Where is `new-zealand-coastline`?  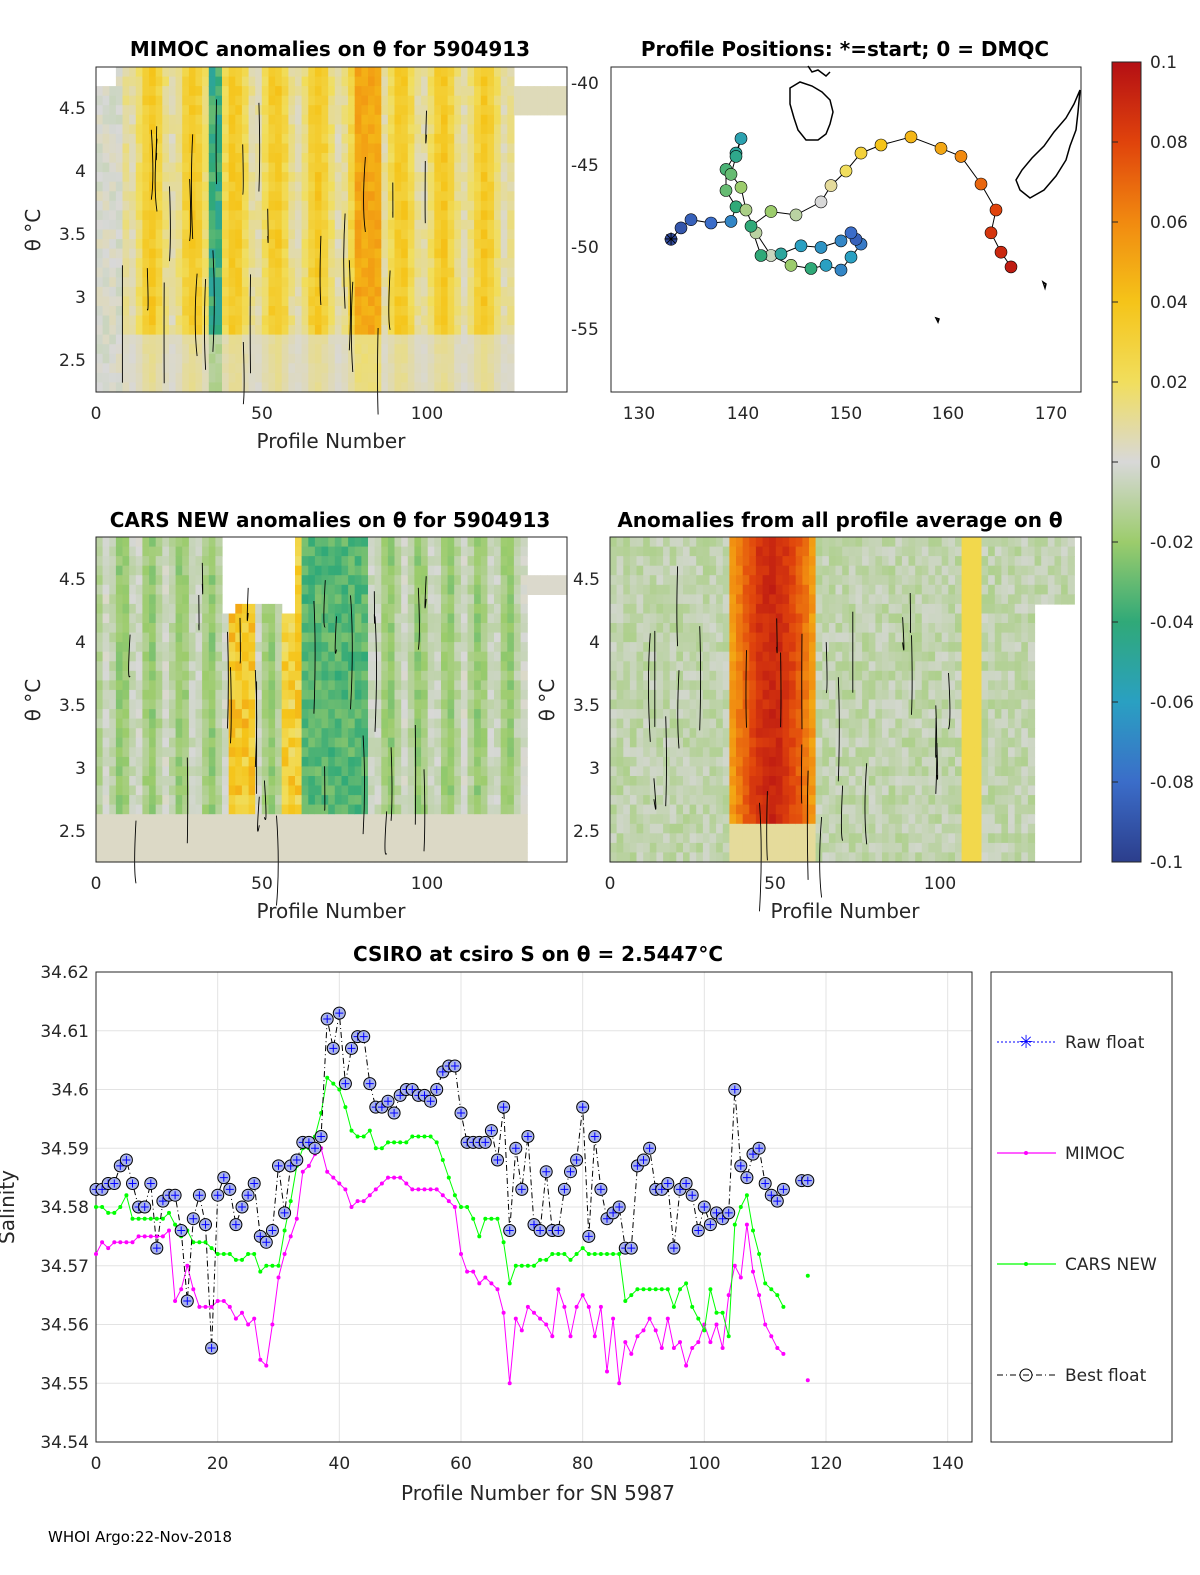 new-zealand-coastline is located at coordinates (1048, 144).